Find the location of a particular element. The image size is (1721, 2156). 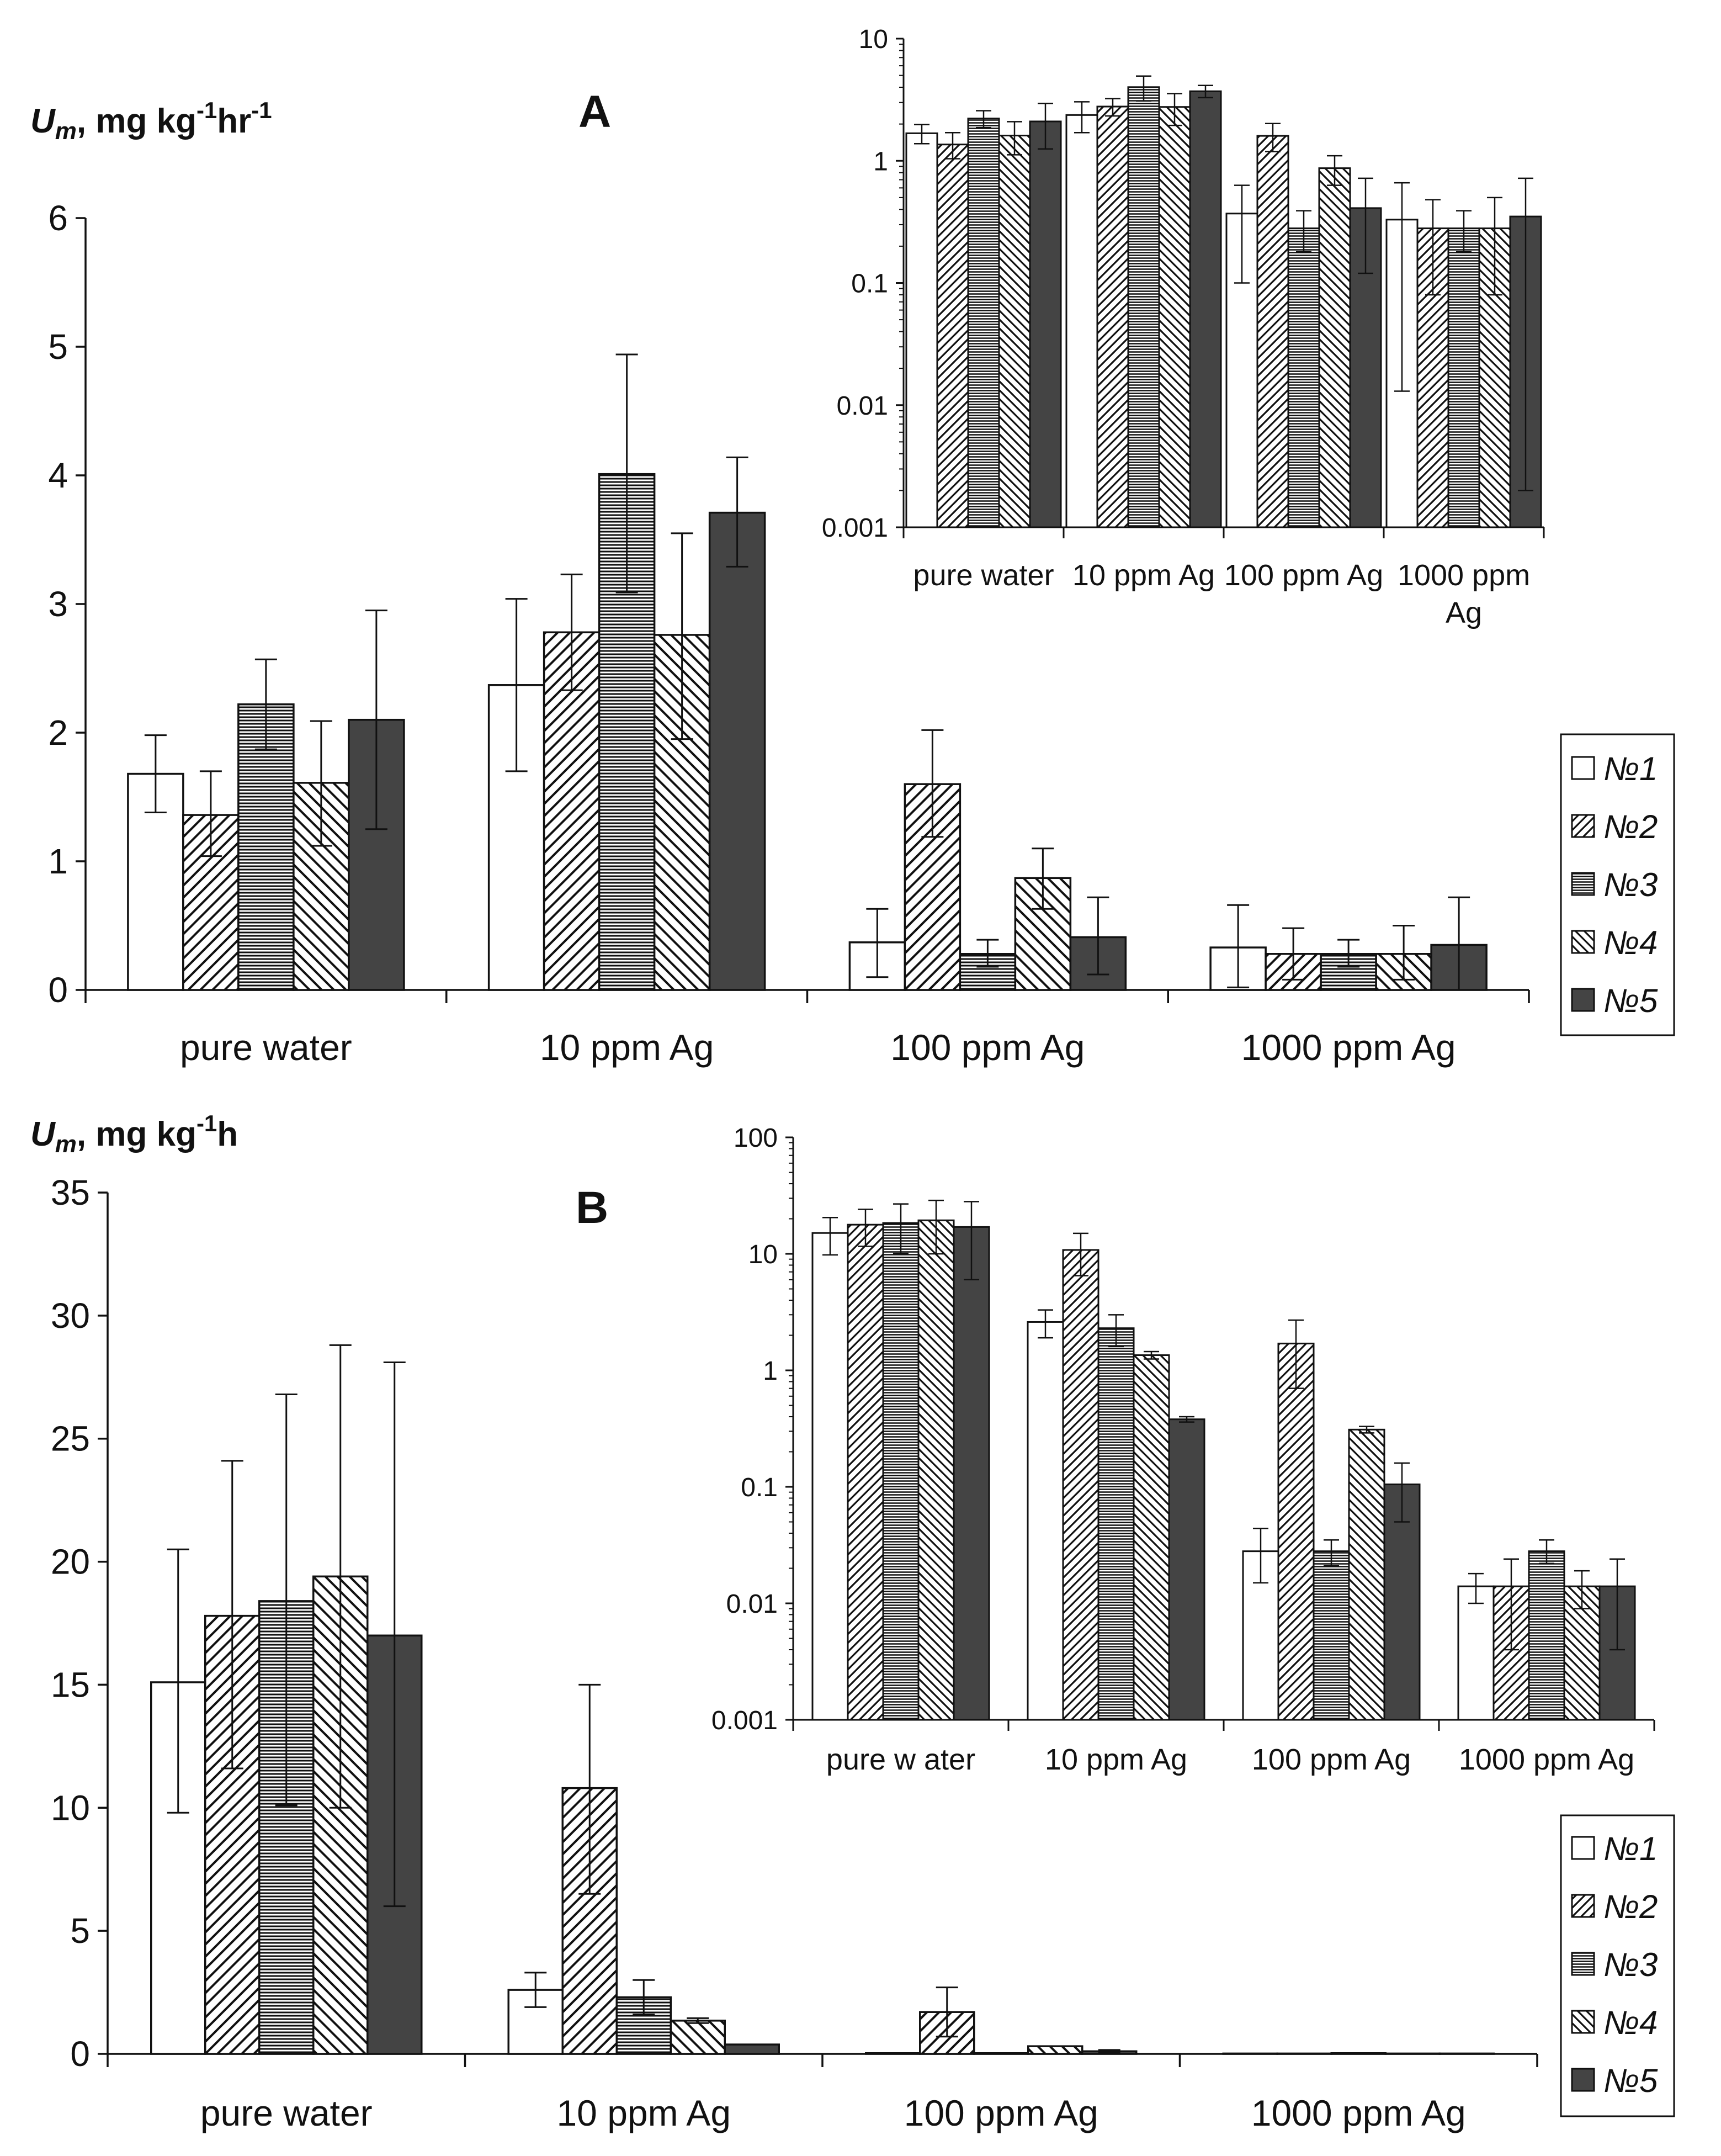

A-main-category-label: 10 ppm Ag is located at coordinates (627, 1048).